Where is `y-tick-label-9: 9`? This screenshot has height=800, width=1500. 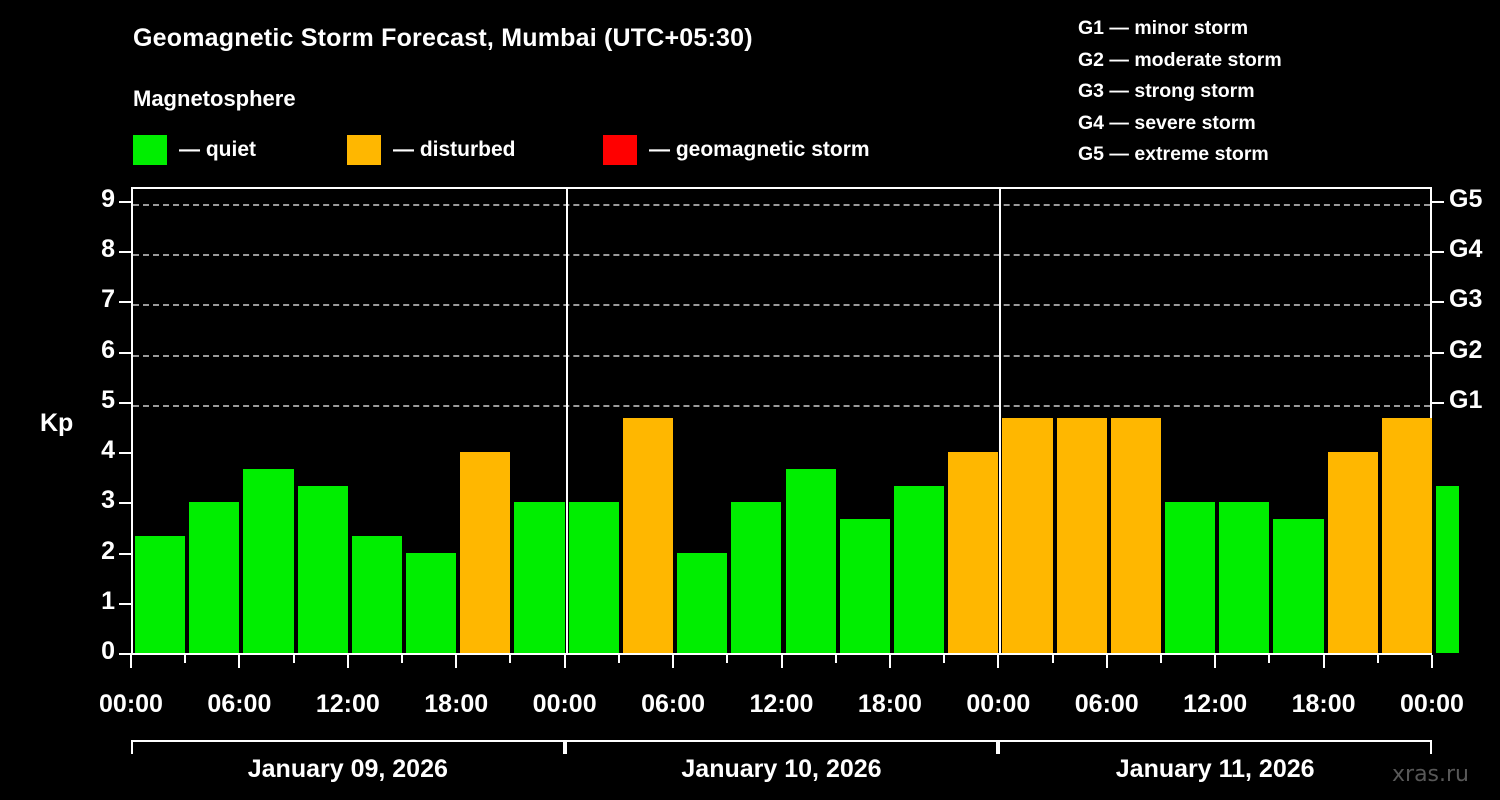
y-tick-label-9: 9 is located at coordinates (108, 199).